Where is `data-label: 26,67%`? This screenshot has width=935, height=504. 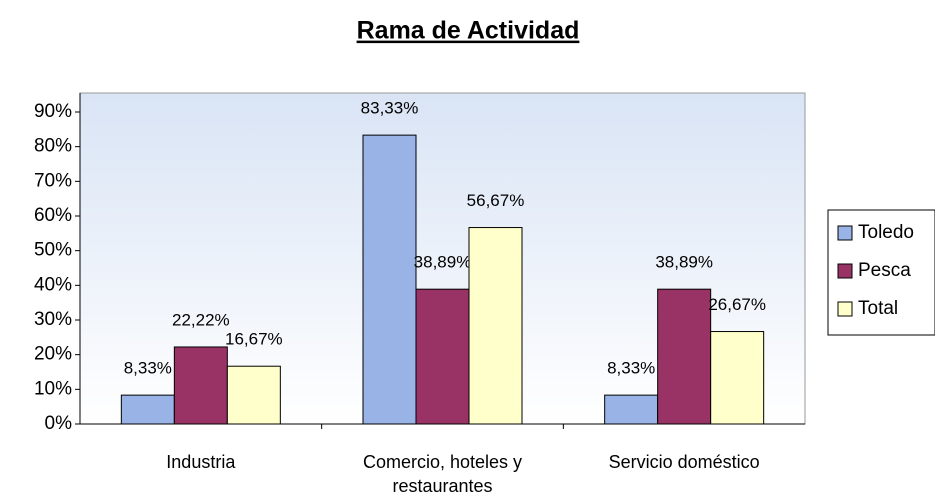 data-label: 26,67% is located at coordinates (737, 304).